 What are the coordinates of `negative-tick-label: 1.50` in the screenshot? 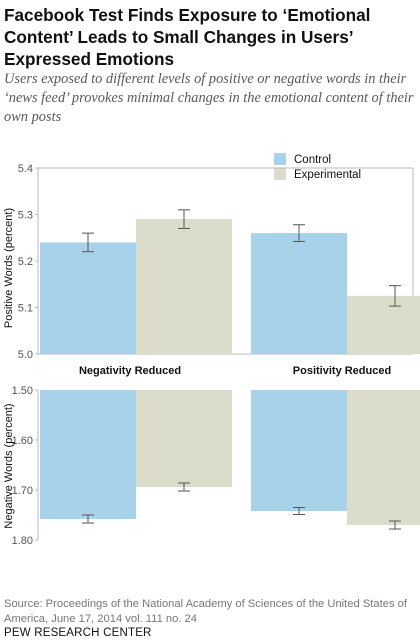 It's located at (22, 391).